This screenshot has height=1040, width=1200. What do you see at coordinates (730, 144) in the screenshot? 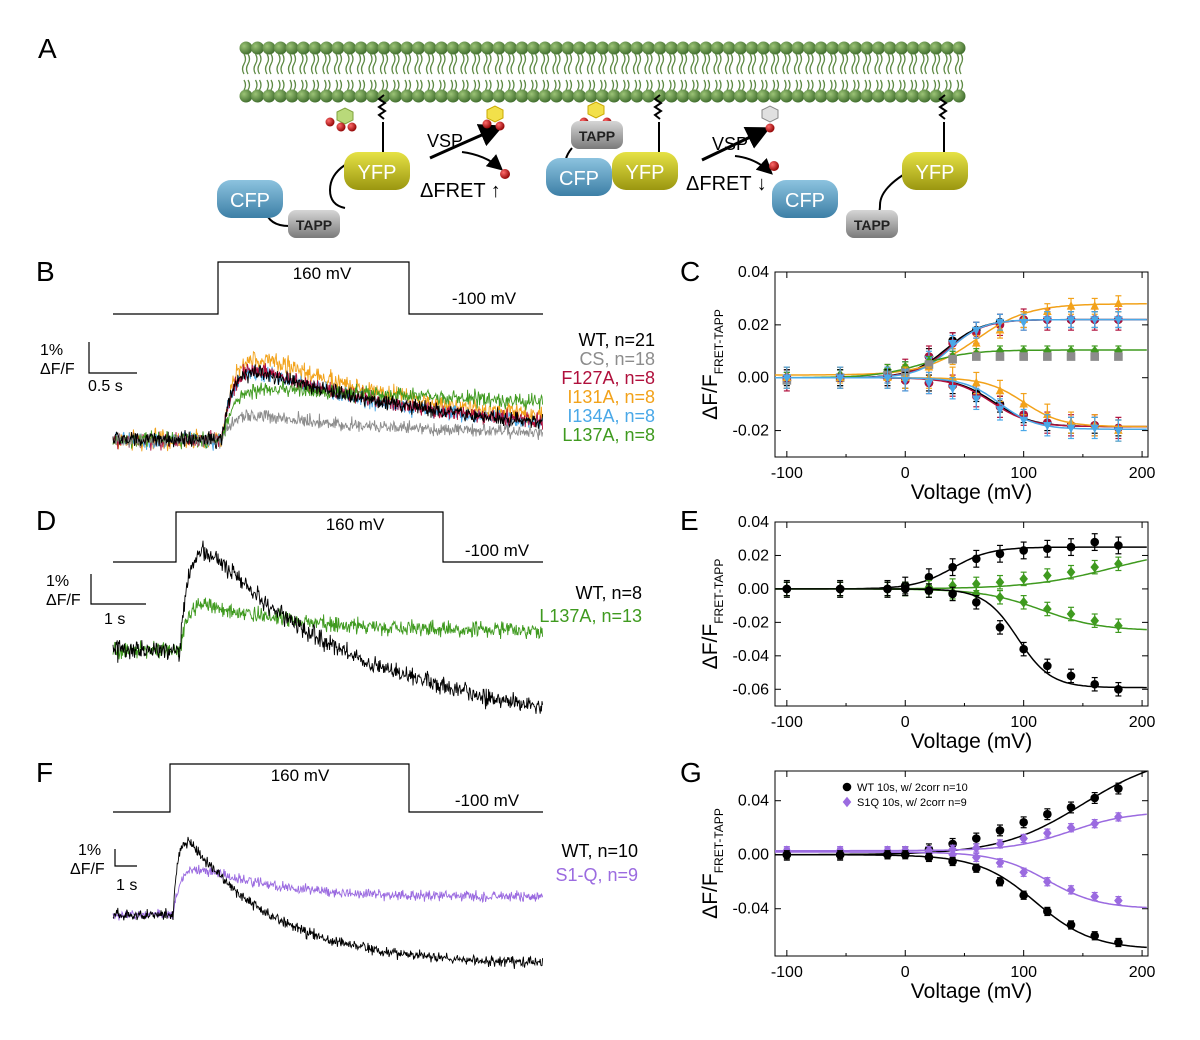
I see `vsp-label-2: VSP` at bounding box center [730, 144].